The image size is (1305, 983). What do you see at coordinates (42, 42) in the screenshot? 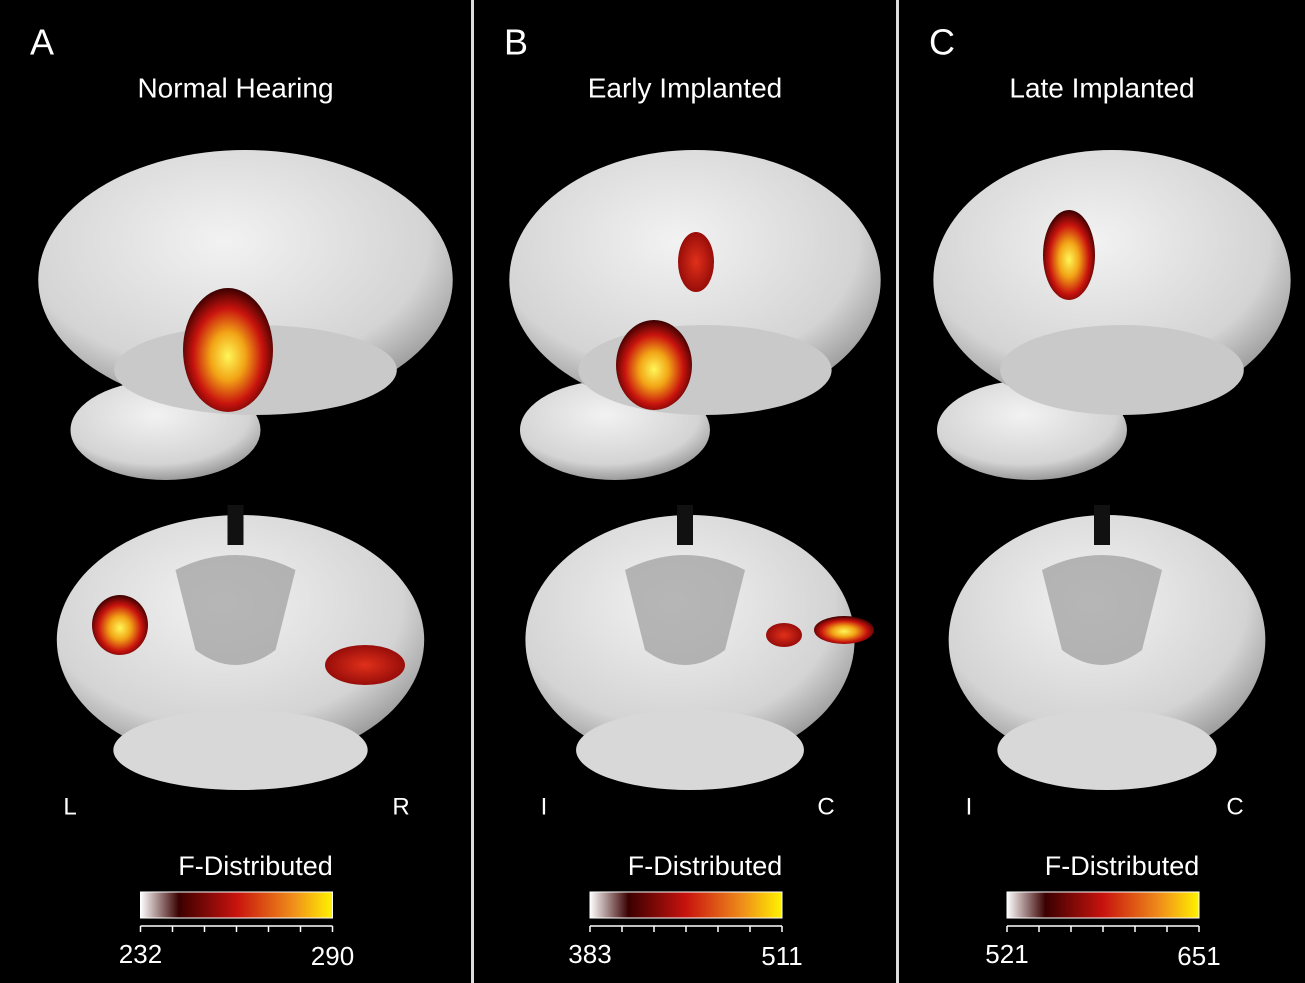
I see `panel-letter: A` at bounding box center [42, 42].